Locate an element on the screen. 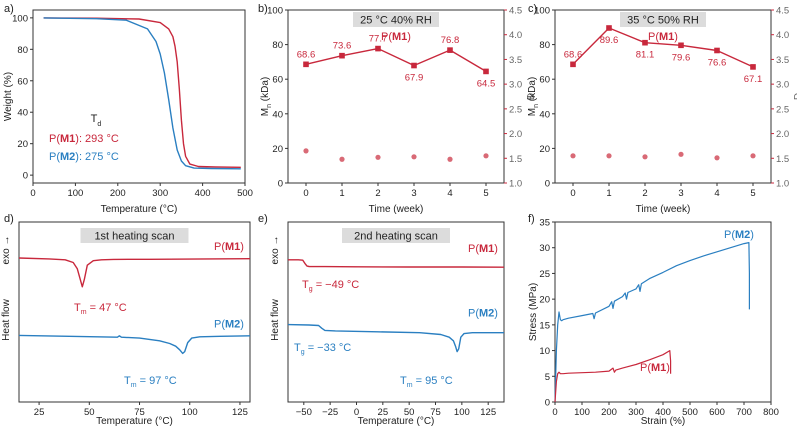  x-tick-label-b-3: 3 is located at coordinates (413, 193).